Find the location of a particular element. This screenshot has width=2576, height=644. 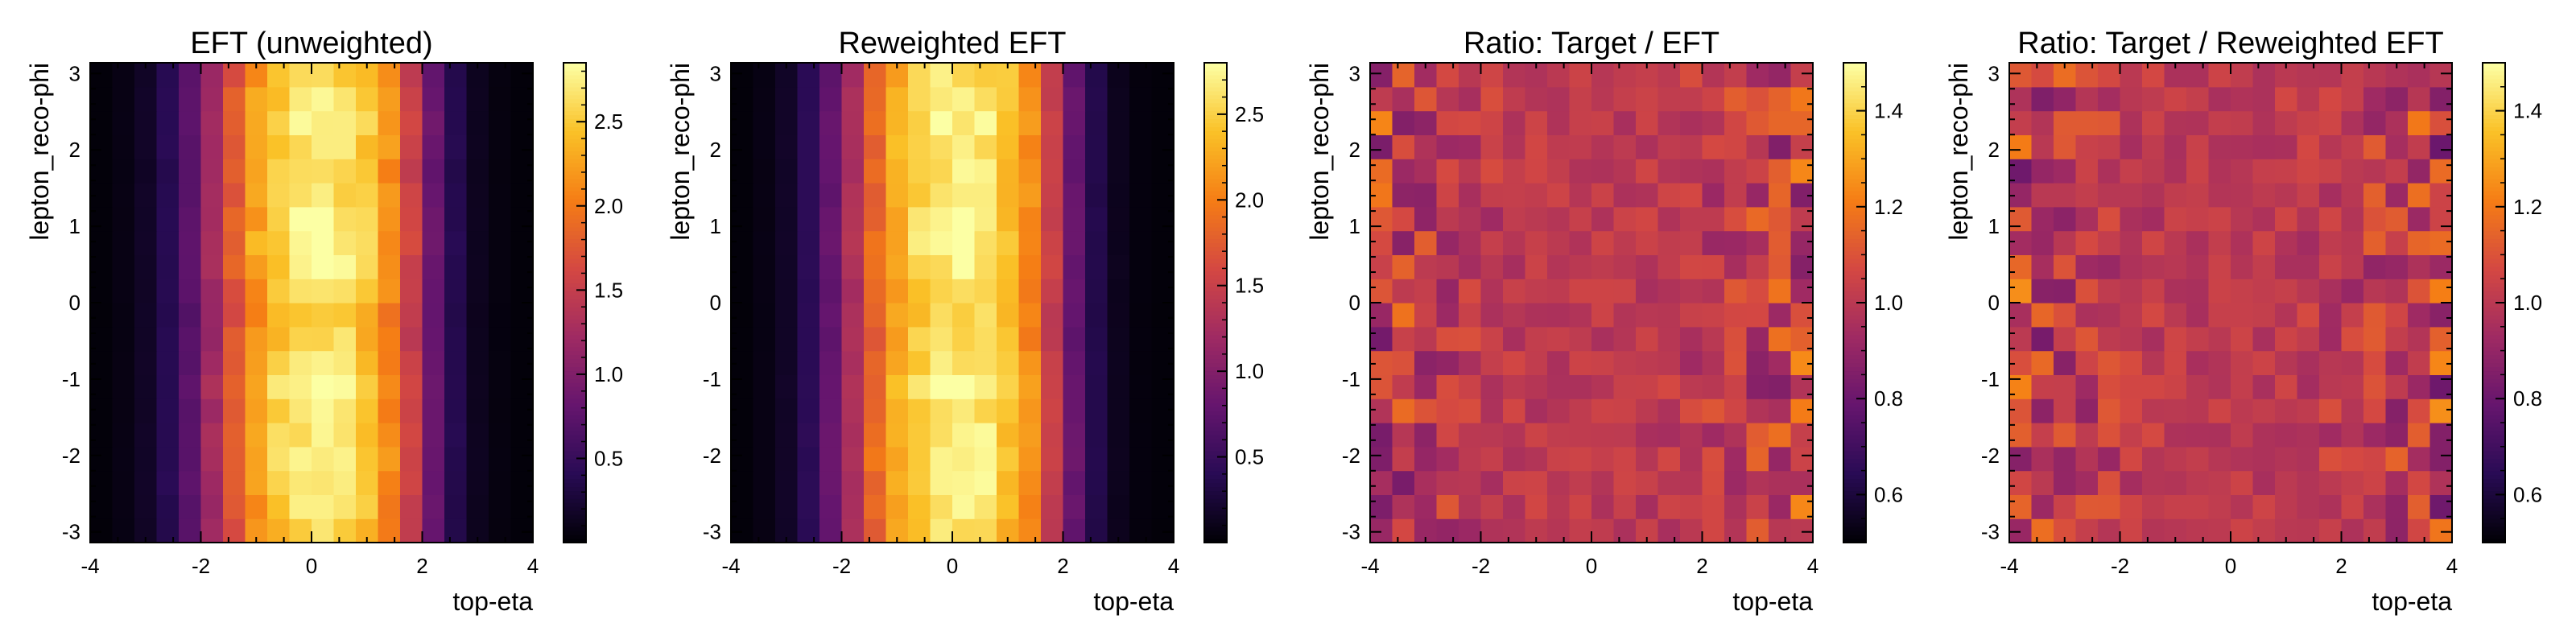

x-tick-label: 0 is located at coordinates (952, 566).